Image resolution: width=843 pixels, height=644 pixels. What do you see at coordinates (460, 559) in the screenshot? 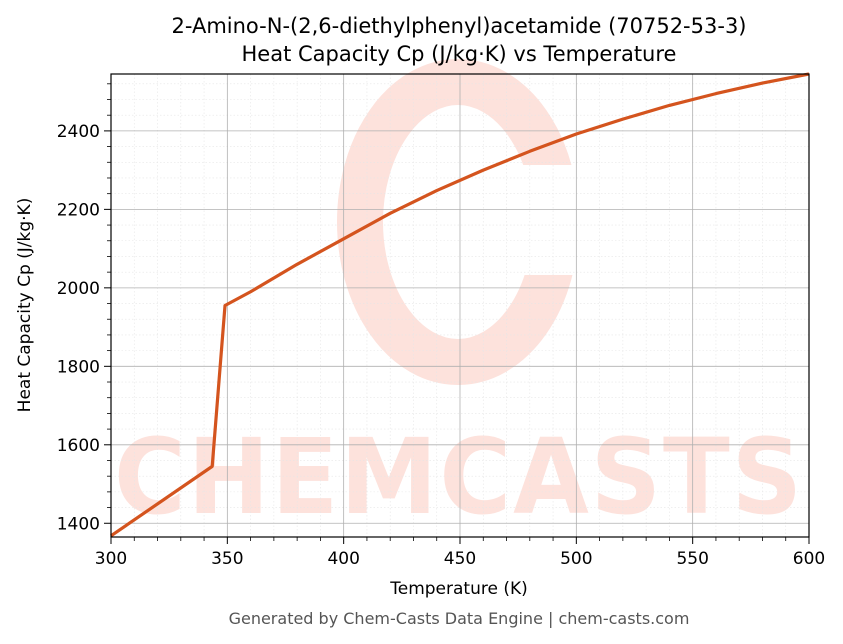
I see `x-tick-label: 450` at bounding box center [460, 559].